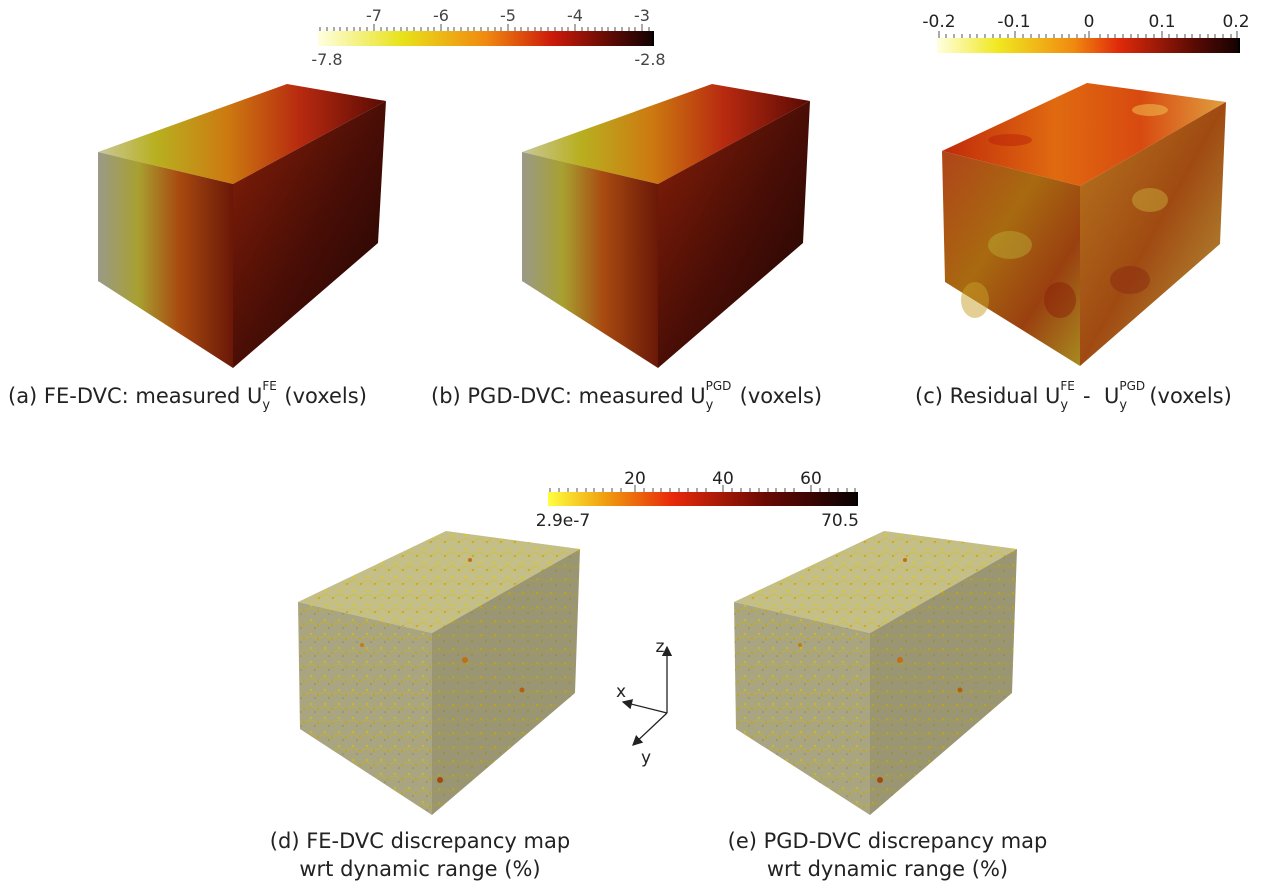 The width and height of the screenshot is (1275, 887). Describe the element at coordinates (802, 708) in the screenshot. I see `box-e-front-face` at that location.